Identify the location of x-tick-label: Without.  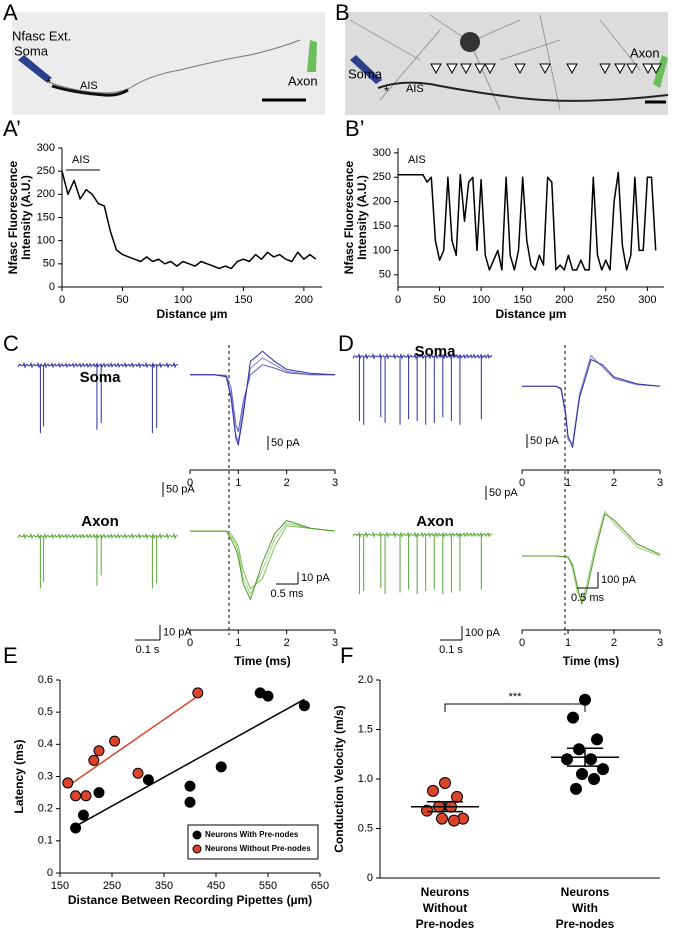
(445, 908).